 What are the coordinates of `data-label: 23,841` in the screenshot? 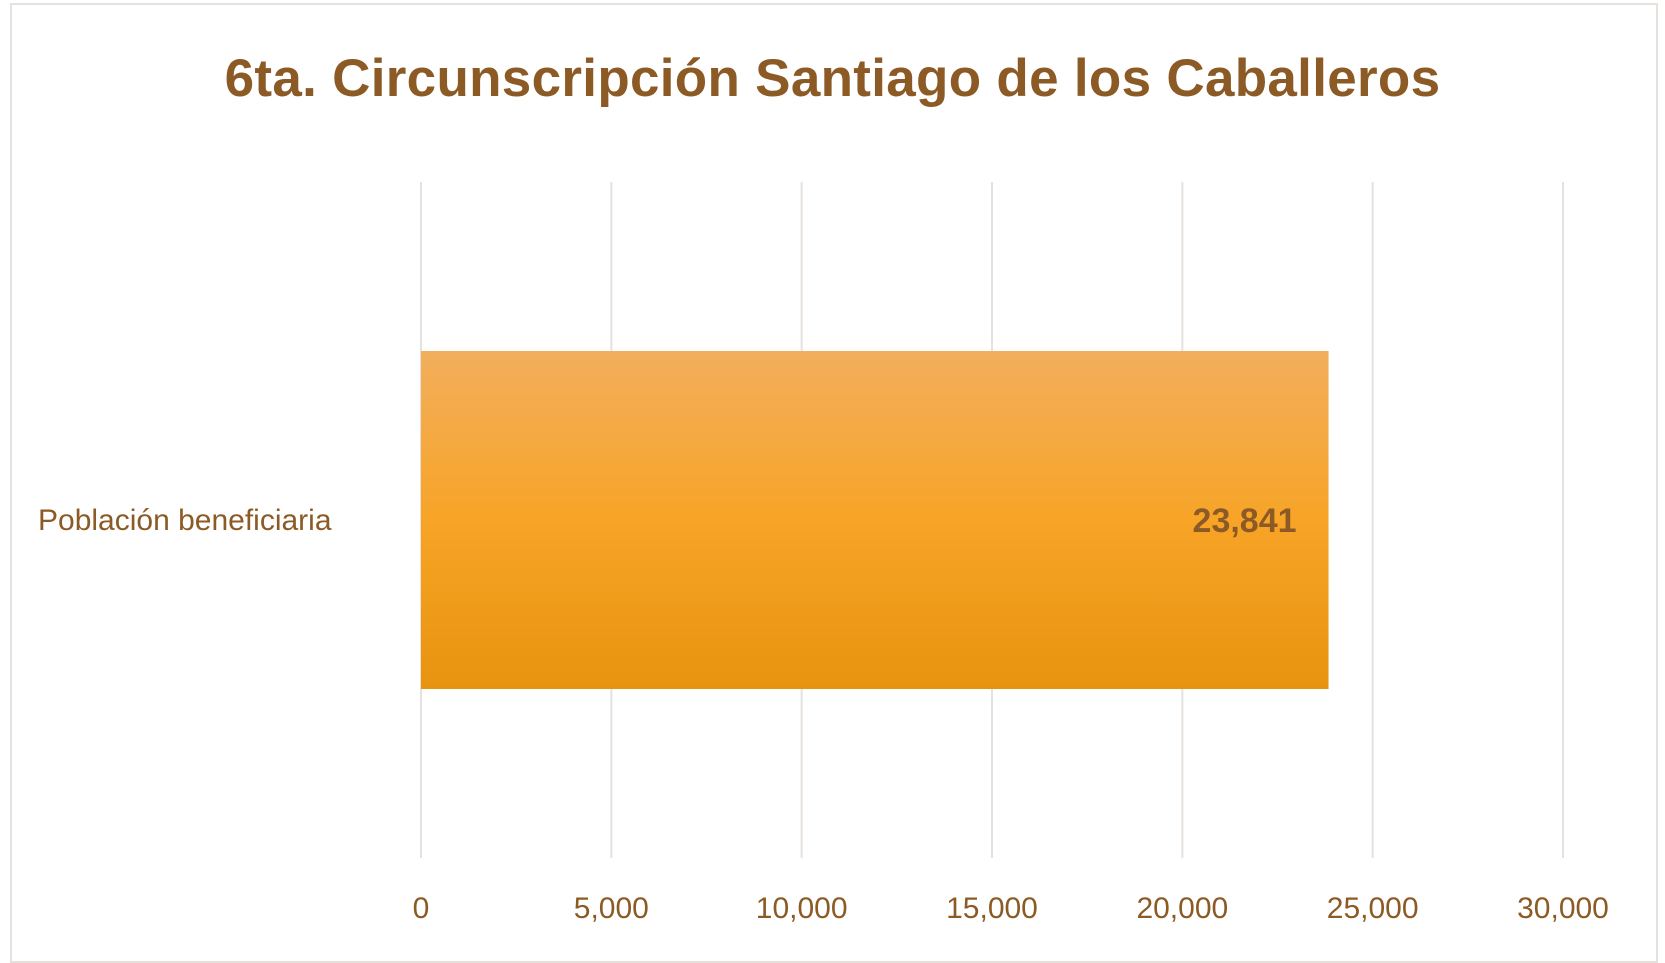 It's located at (1245, 521).